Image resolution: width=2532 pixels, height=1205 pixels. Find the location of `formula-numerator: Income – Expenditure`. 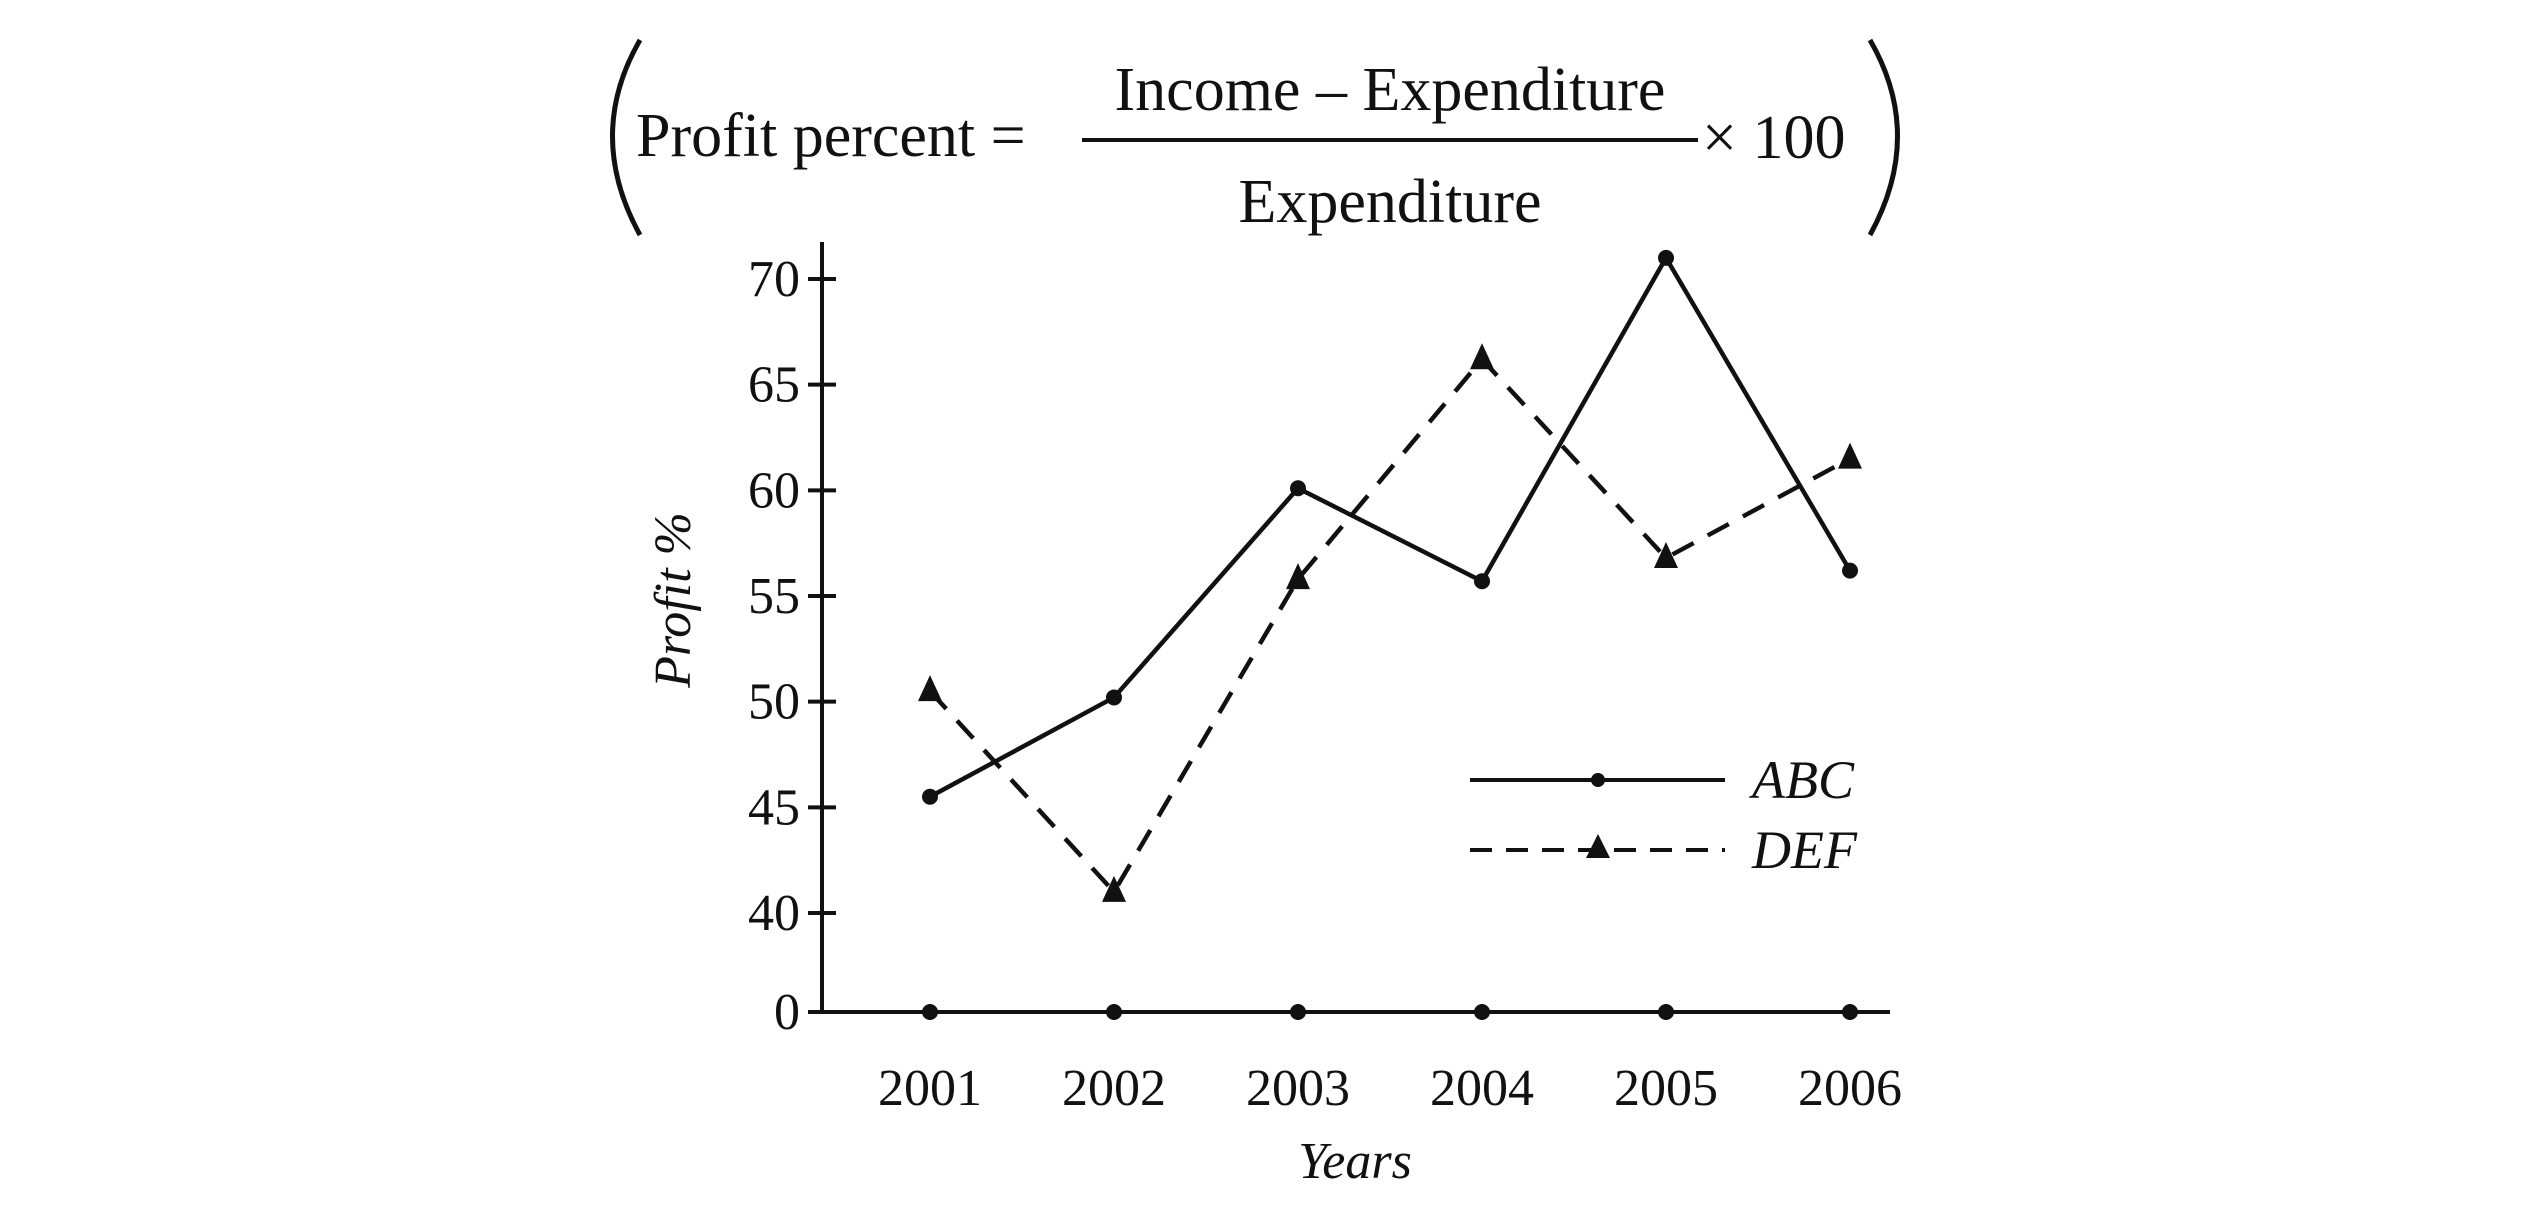

formula-numerator: Income – Expenditure is located at coordinates (1390, 90).